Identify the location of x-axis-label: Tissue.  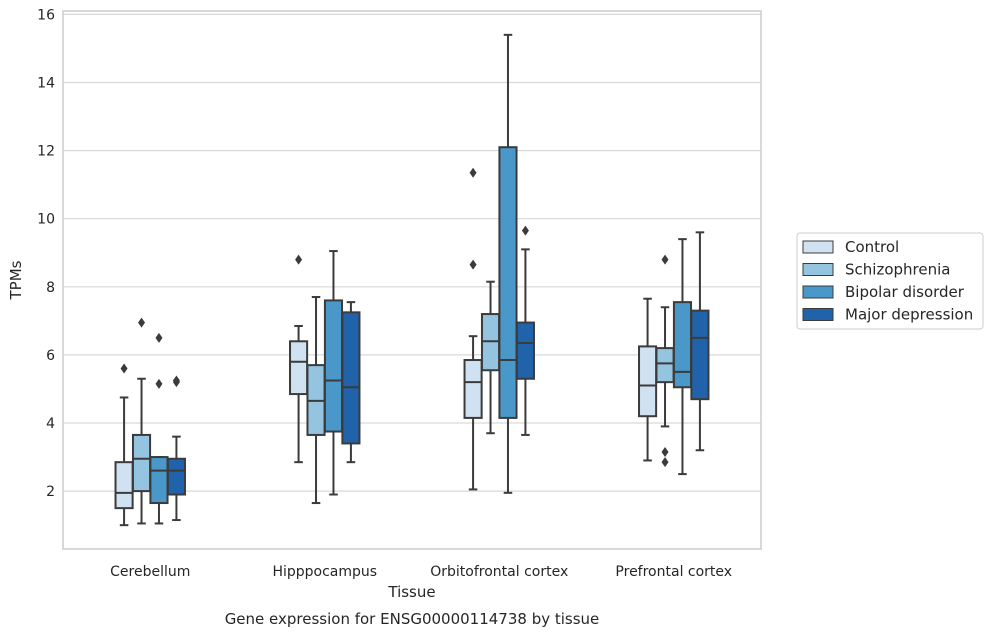
(411, 592).